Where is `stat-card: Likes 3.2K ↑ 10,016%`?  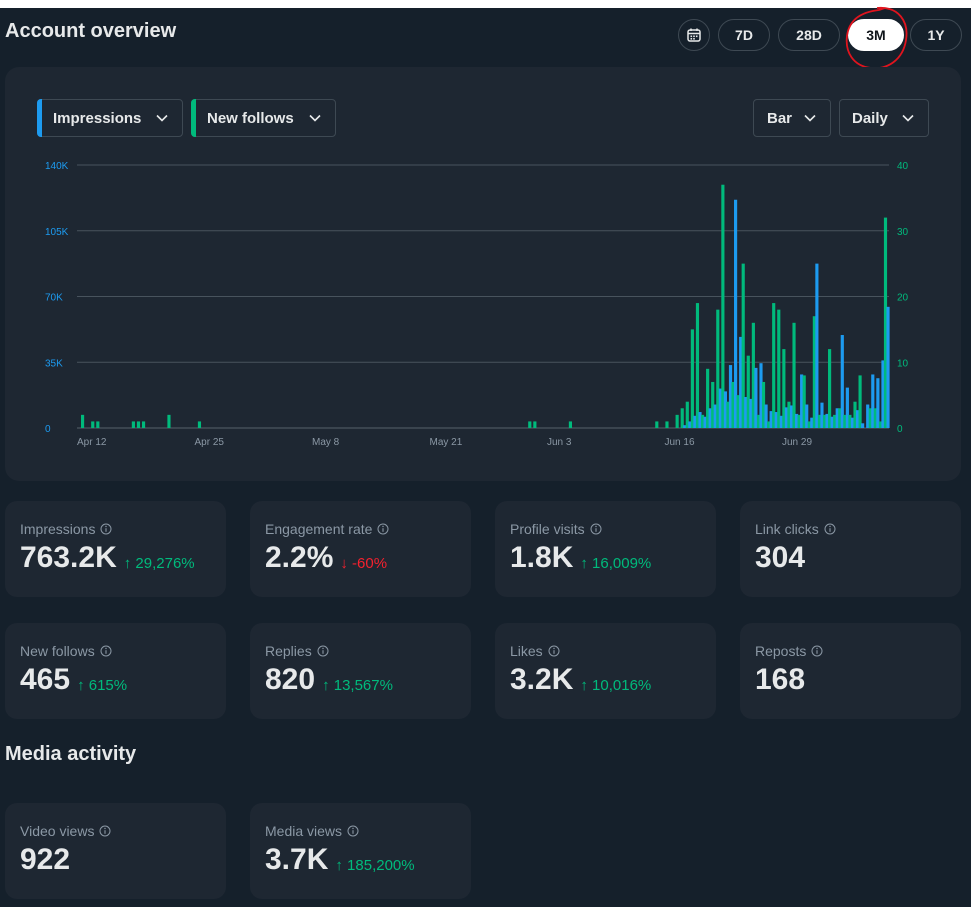 stat-card: Likes 3.2K ↑ 10,016% is located at coordinates (605, 671).